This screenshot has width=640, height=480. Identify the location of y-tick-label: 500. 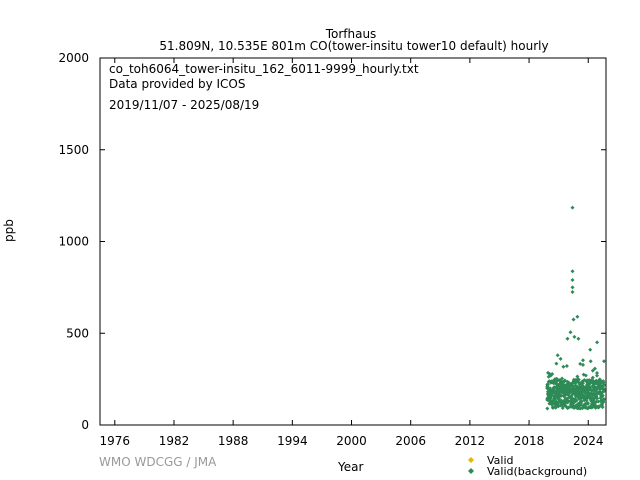
(77, 333).